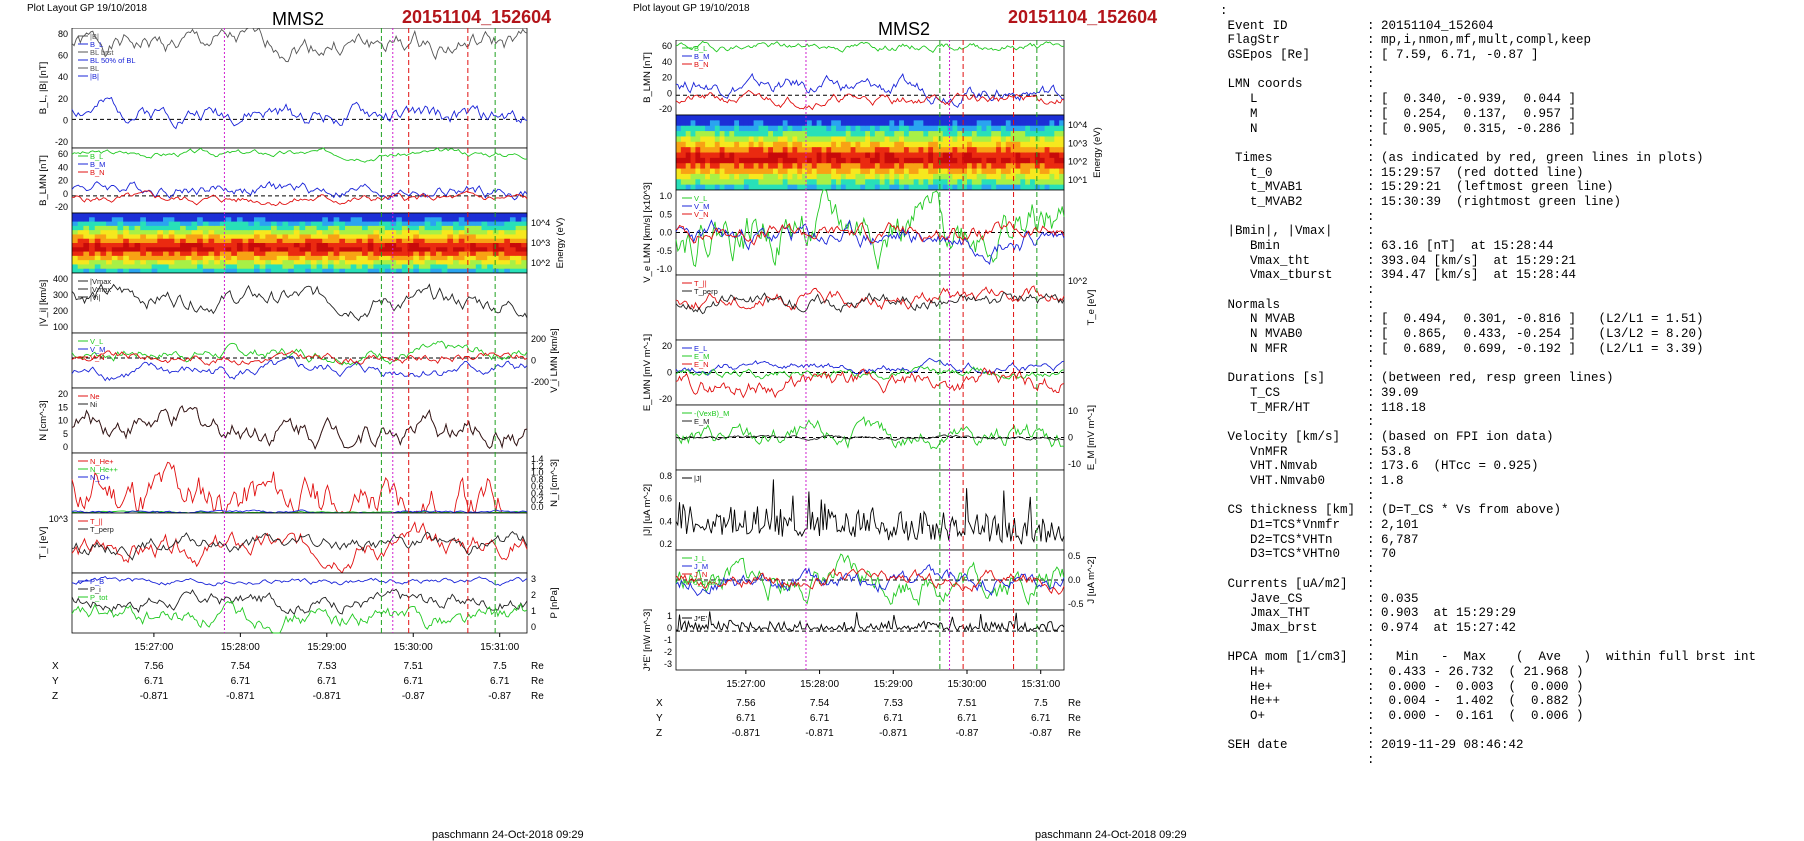 The image size is (1804, 841). I want to click on y-tick-label: 1.2, so click(537, 466).